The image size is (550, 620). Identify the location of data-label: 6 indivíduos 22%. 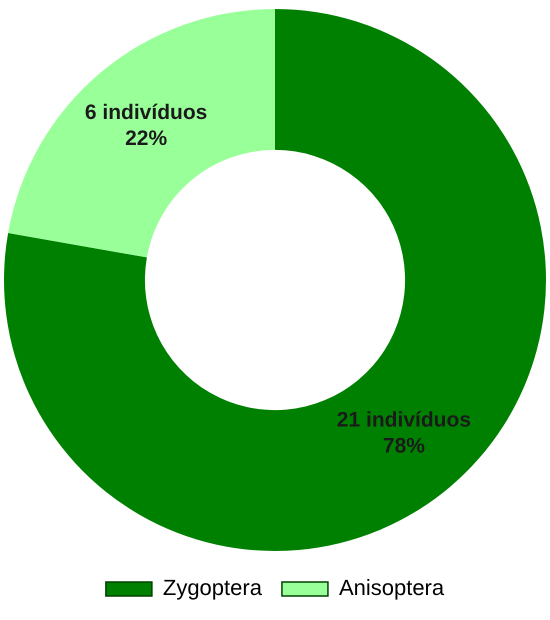
(146, 125).